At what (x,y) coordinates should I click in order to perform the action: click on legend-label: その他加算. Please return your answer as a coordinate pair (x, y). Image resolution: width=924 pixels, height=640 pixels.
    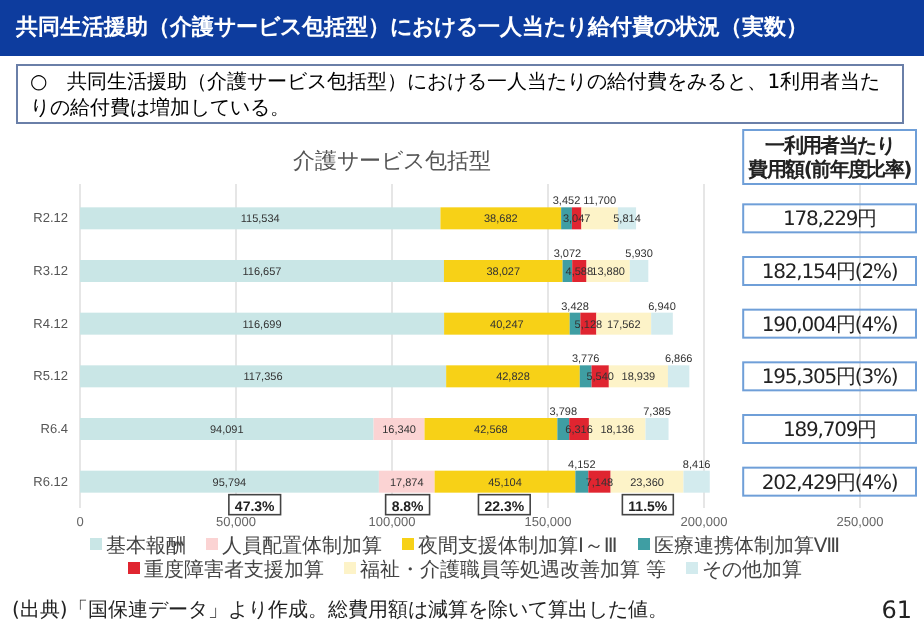
    Looking at the image, I should click on (751, 572).